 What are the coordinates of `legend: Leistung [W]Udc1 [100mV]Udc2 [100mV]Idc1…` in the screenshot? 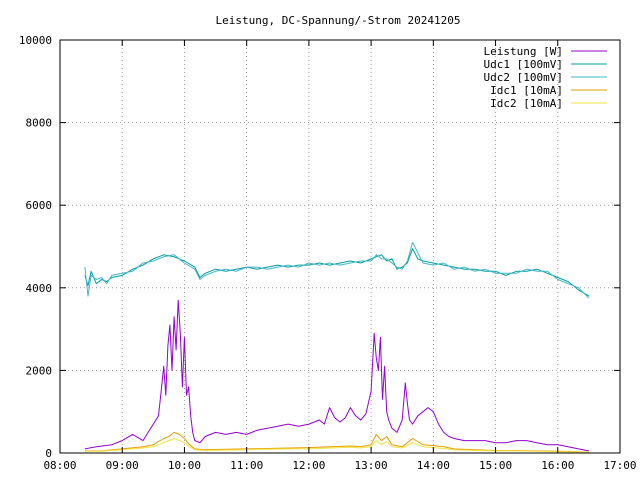 It's located at (545, 77).